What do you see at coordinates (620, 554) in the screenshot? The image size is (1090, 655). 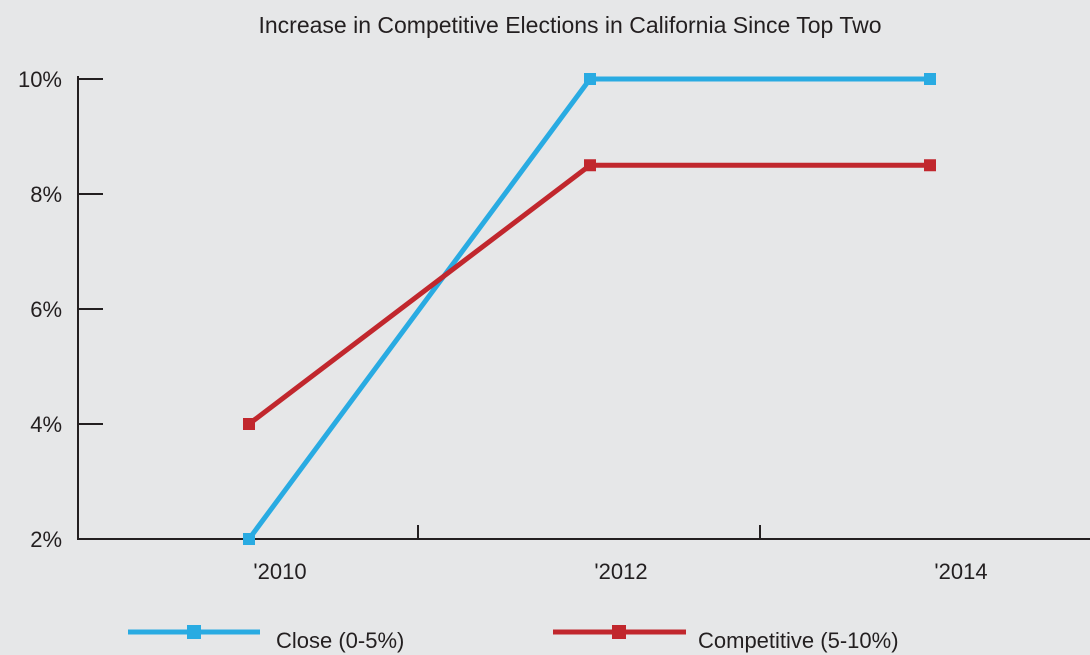 I see `x-axis-ticks: '2010 '2012 '2014` at bounding box center [620, 554].